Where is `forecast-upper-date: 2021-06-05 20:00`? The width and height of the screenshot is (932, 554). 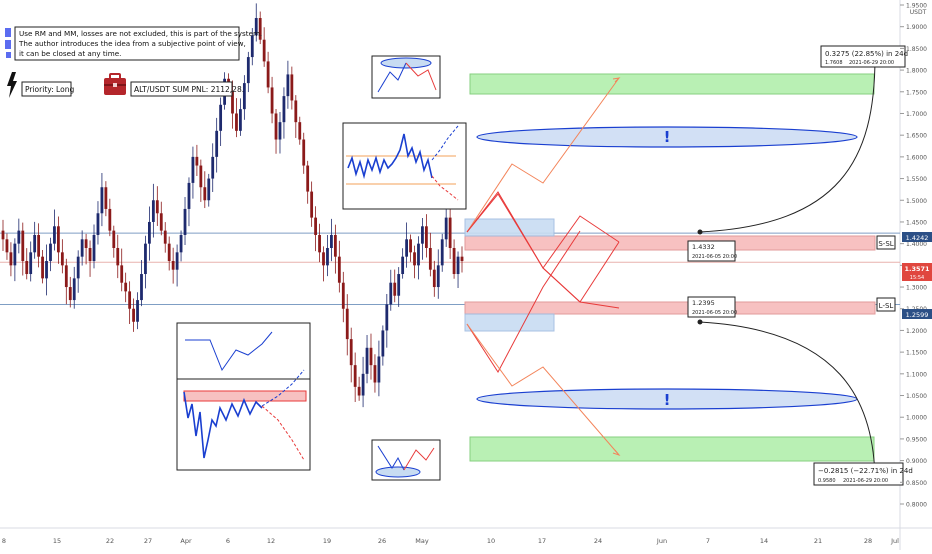 forecast-upper-date: 2021-06-05 20:00 is located at coordinates (714, 257).